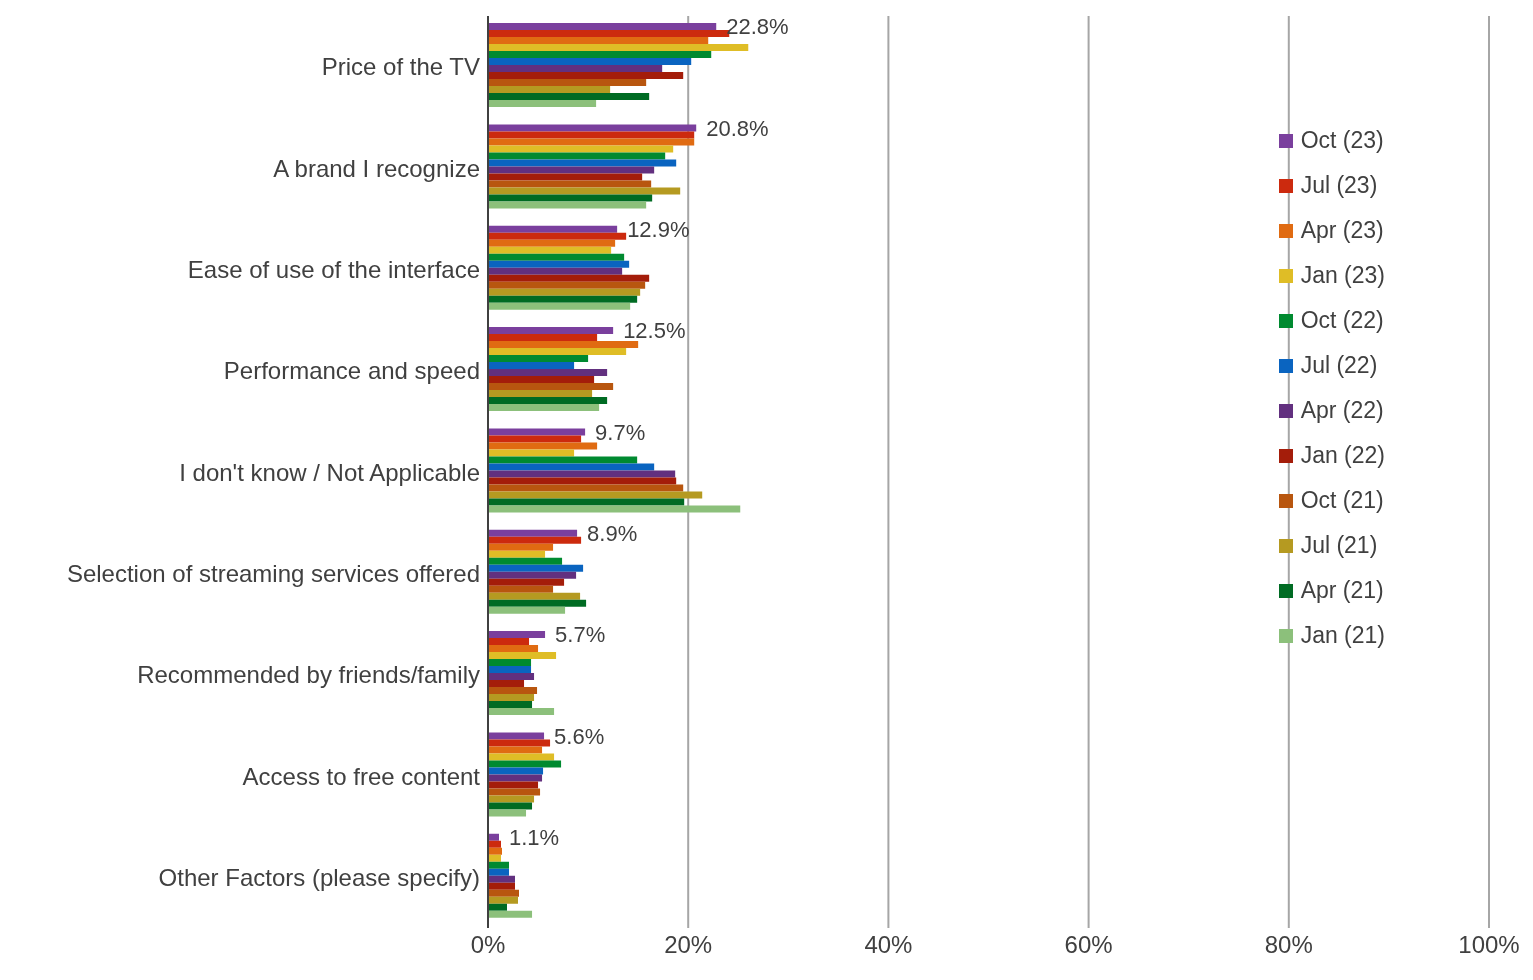 This screenshot has height=980, width=1533. I want to click on data-label: 5.7%, so click(580, 635).